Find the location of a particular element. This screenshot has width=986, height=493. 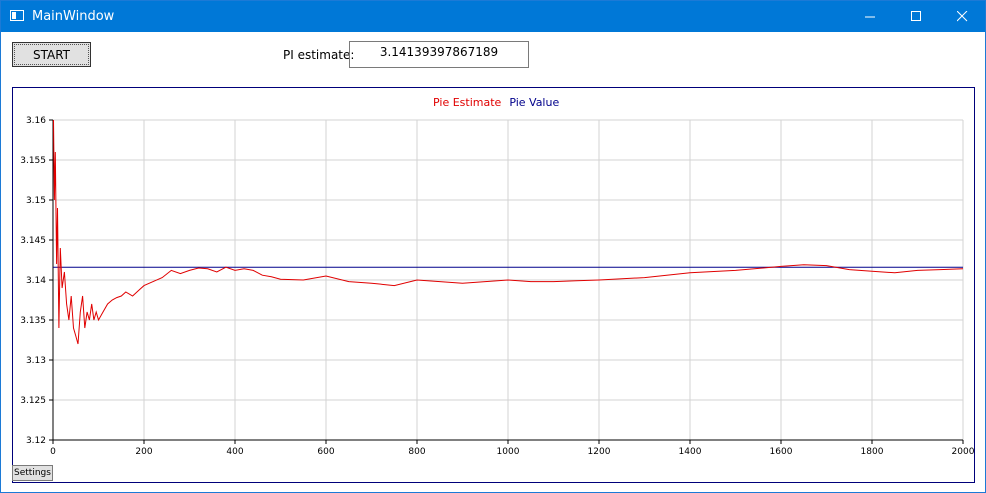

window-app-icon is located at coordinates (17, 15).